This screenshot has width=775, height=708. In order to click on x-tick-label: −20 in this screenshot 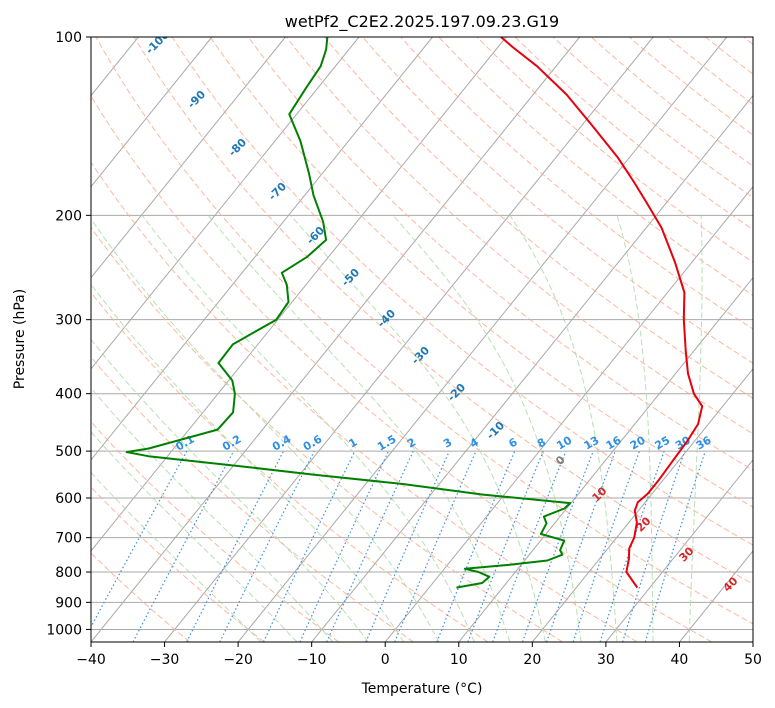, I will do `click(238, 660)`.